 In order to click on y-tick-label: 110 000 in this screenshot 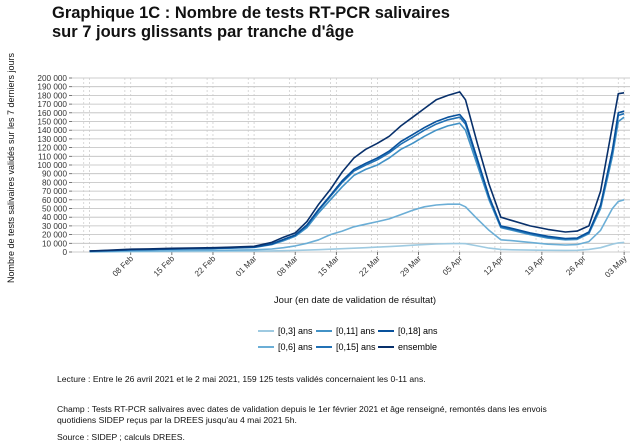, I will do `click(52, 156)`.